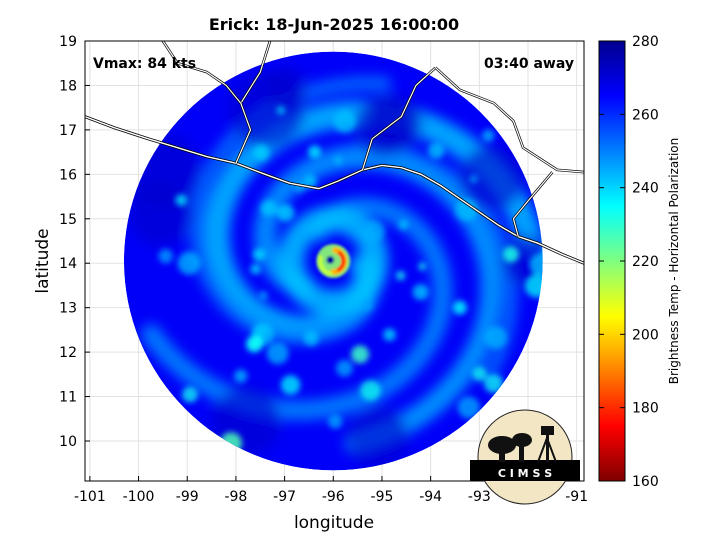  Describe the element at coordinates (645, 189) in the screenshot. I see `colorbar-tick-label: 240` at that location.